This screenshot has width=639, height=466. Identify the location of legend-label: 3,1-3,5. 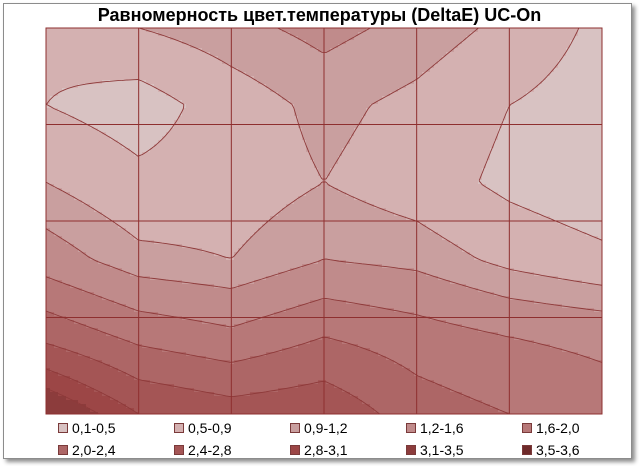
(442, 450).